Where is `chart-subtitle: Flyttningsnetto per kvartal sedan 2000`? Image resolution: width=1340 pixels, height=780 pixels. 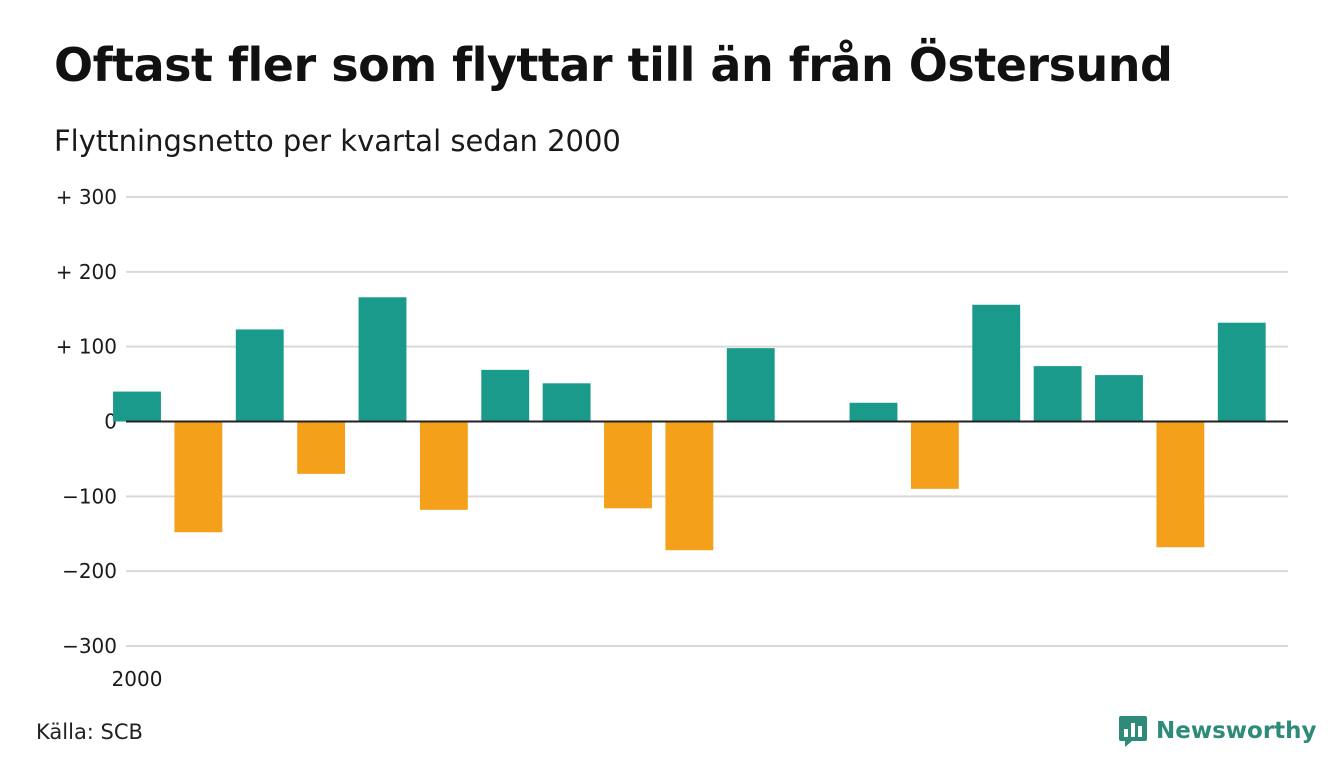
chart-subtitle: Flyttningsnetto per kvartal sedan 2000 is located at coordinates (337, 141).